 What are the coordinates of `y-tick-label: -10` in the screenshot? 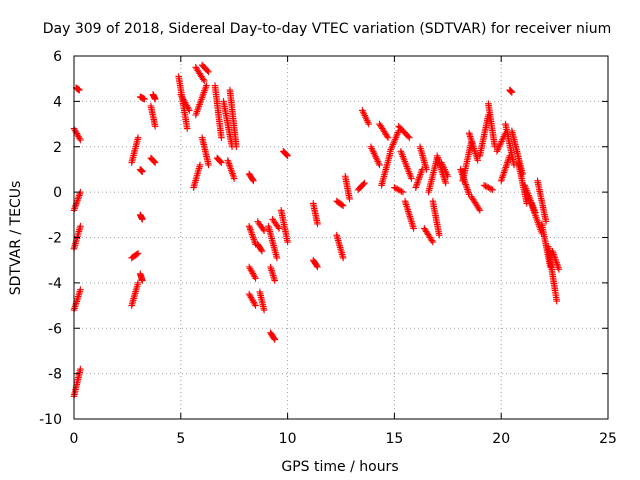 It's located at (50, 420).